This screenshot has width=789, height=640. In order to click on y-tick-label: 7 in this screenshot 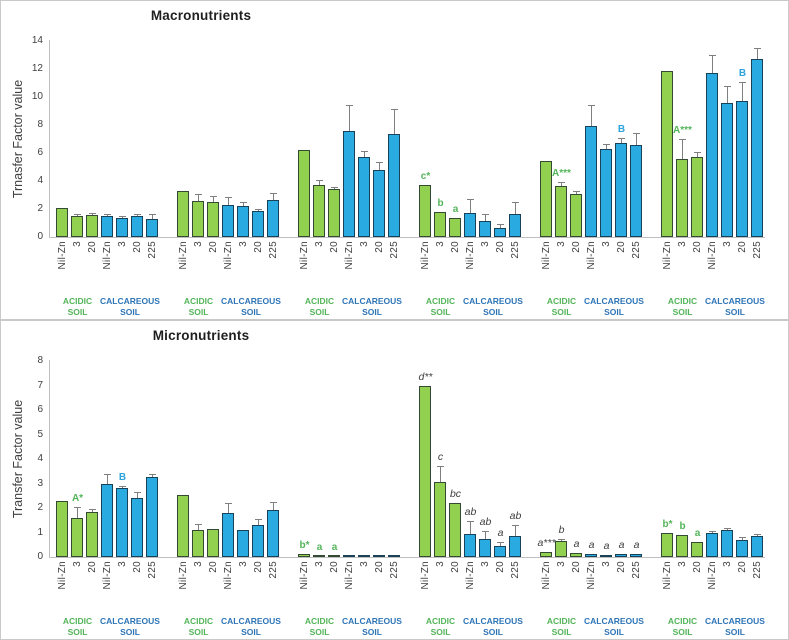, I will do `click(40, 385)`.